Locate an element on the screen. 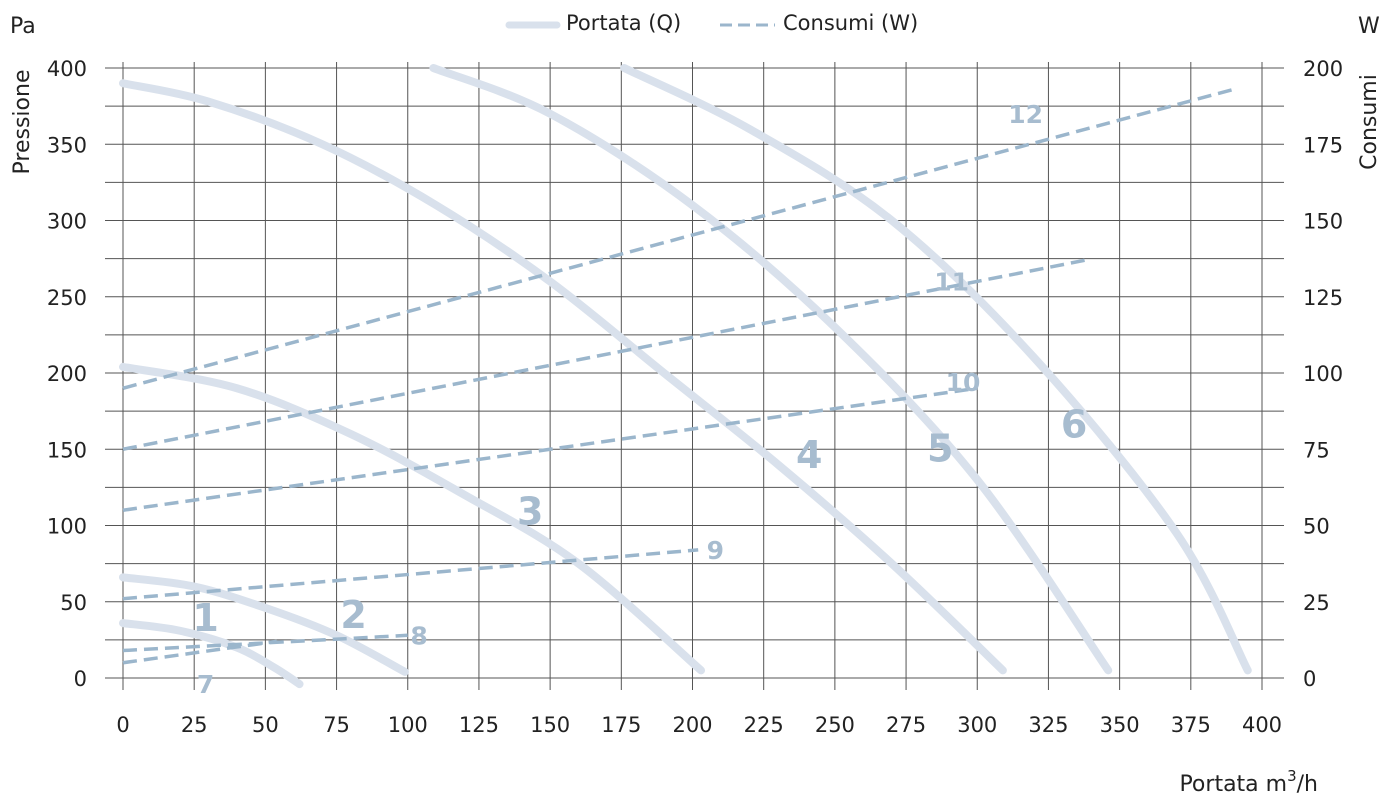  y-axis-title: Pressione is located at coordinates (22, 122).